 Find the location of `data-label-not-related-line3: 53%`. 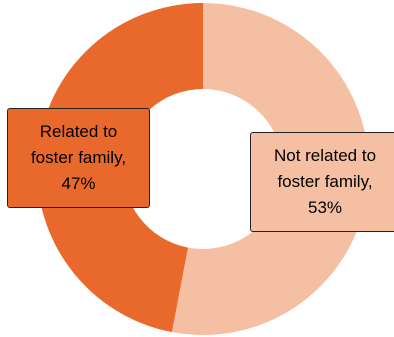

data-label-not-related-line3: 53% is located at coordinates (325, 207).